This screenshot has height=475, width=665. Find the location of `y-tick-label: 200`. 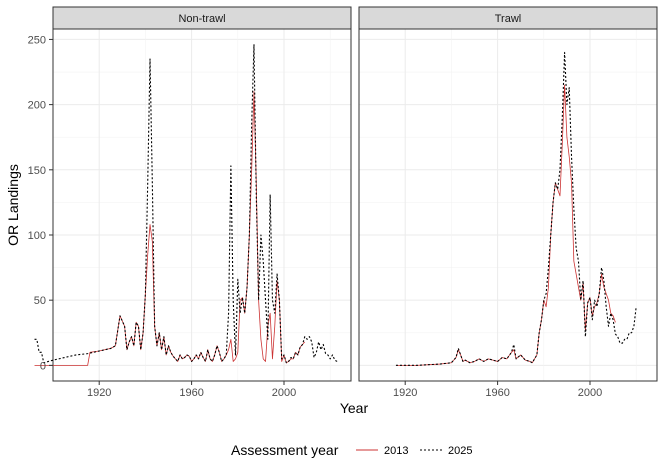

y-tick-label: 200 is located at coordinates (37, 106).